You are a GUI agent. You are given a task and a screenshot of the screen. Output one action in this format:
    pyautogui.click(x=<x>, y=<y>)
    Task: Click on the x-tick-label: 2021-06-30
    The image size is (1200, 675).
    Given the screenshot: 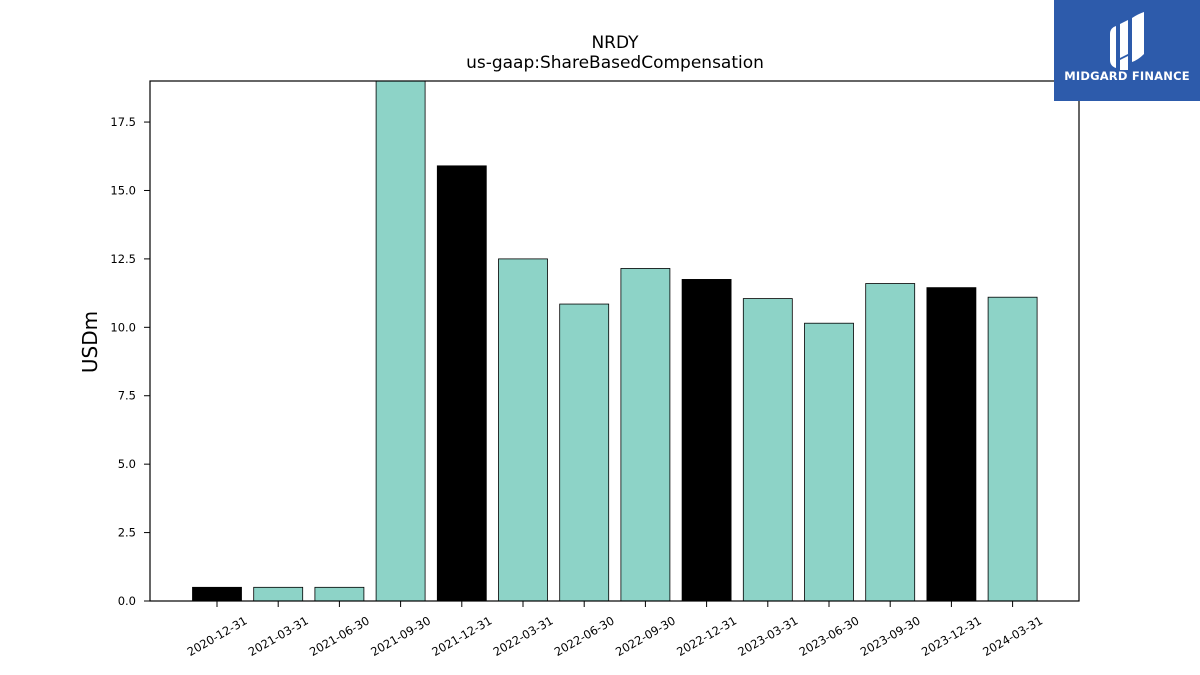 What is the action you would take?
    pyautogui.click(x=339, y=636)
    